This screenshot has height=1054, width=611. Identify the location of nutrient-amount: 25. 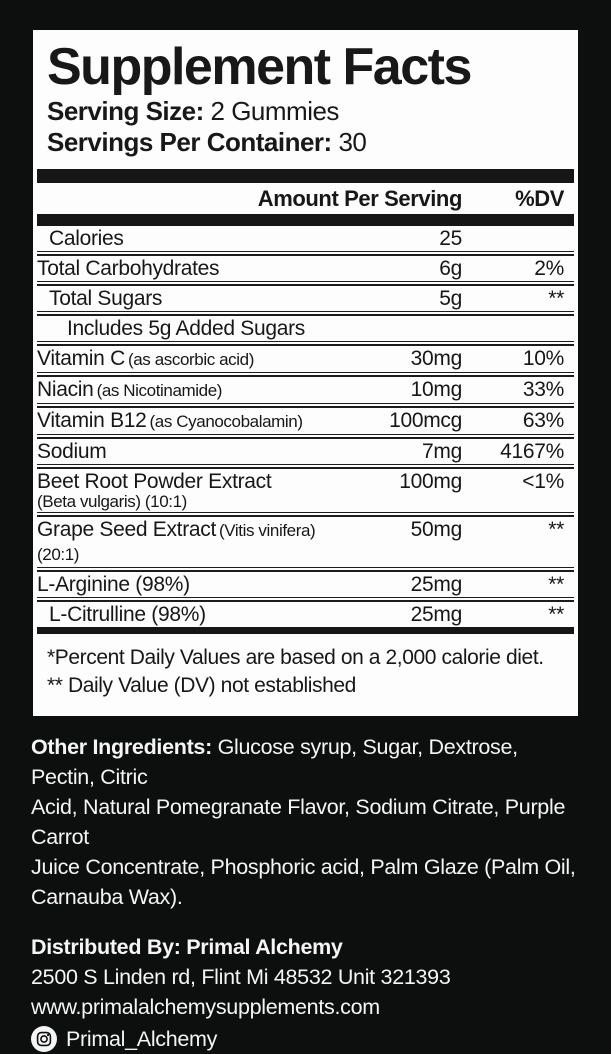
(450, 238).